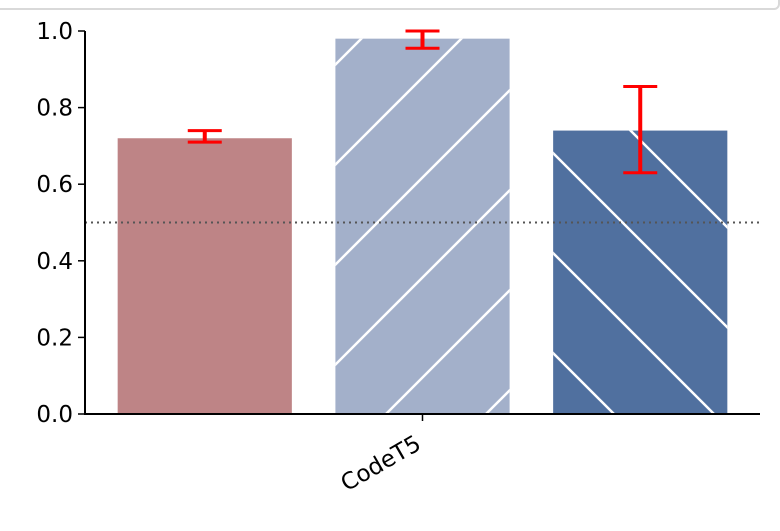  What do you see at coordinates (54, 185) in the screenshot?
I see `y-tick-label-3: 0.6` at bounding box center [54, 185].